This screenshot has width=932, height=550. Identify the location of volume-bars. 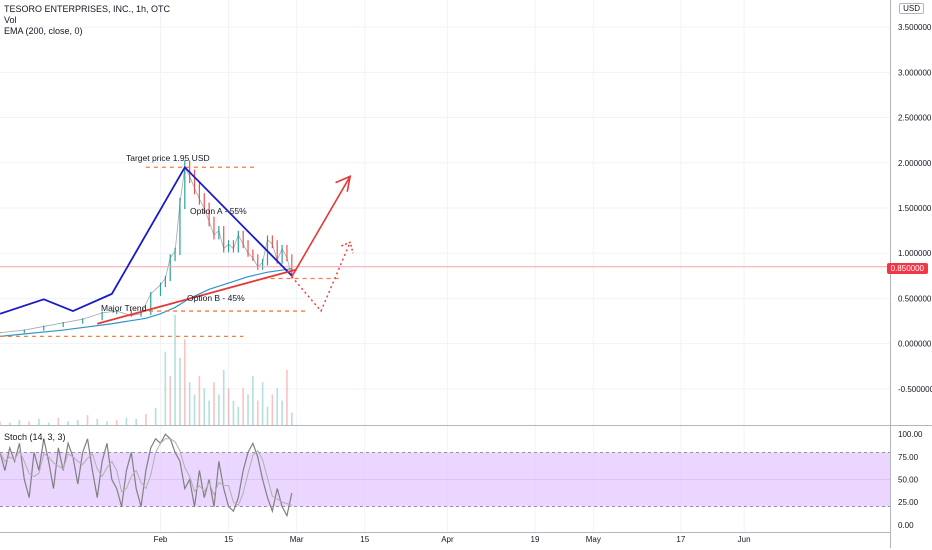
(146, 370).